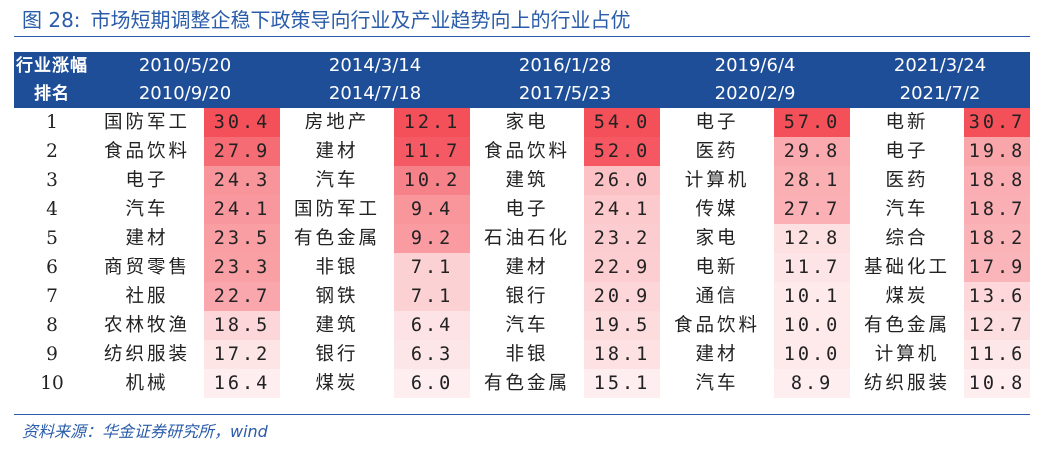 This screenshot has height=453, width=1049. Describe the element at coordinates (997, 209) in the screenshot. I see `value-cell: 18.7` at that location.